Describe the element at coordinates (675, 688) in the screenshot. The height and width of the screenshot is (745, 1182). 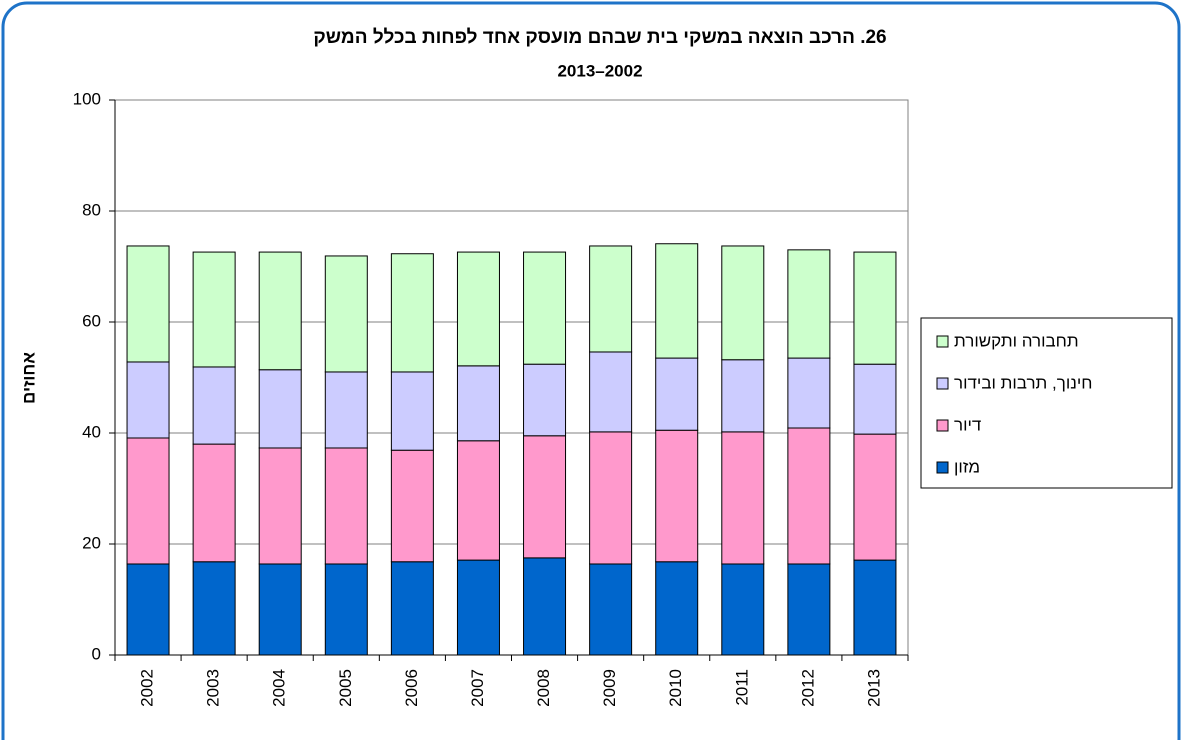
I see `x-tick-label: 2010` at that location.